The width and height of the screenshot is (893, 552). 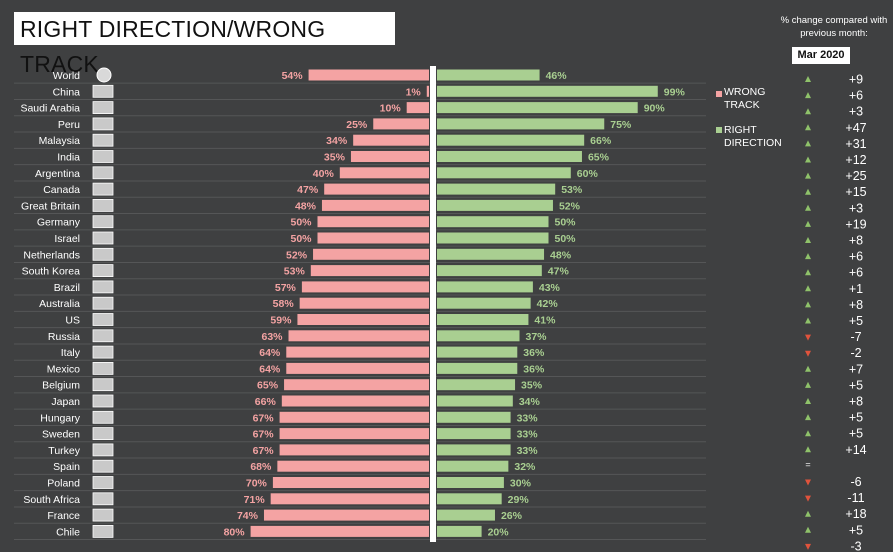 What do you see at coordinates (103, 434) in the screenshot?
I see `flag-icon-sweden` at bounding box center [103, 434].